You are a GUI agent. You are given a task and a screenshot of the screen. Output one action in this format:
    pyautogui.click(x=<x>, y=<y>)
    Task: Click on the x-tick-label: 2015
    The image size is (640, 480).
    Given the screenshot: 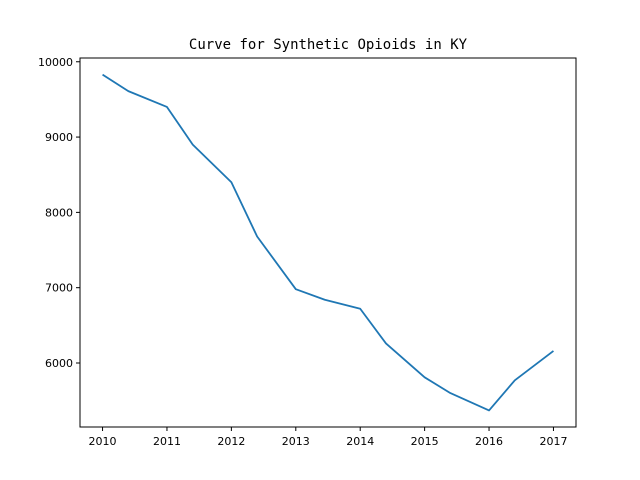 What is the action you would take?
    pyautogui.click(x=425, y=441)
    